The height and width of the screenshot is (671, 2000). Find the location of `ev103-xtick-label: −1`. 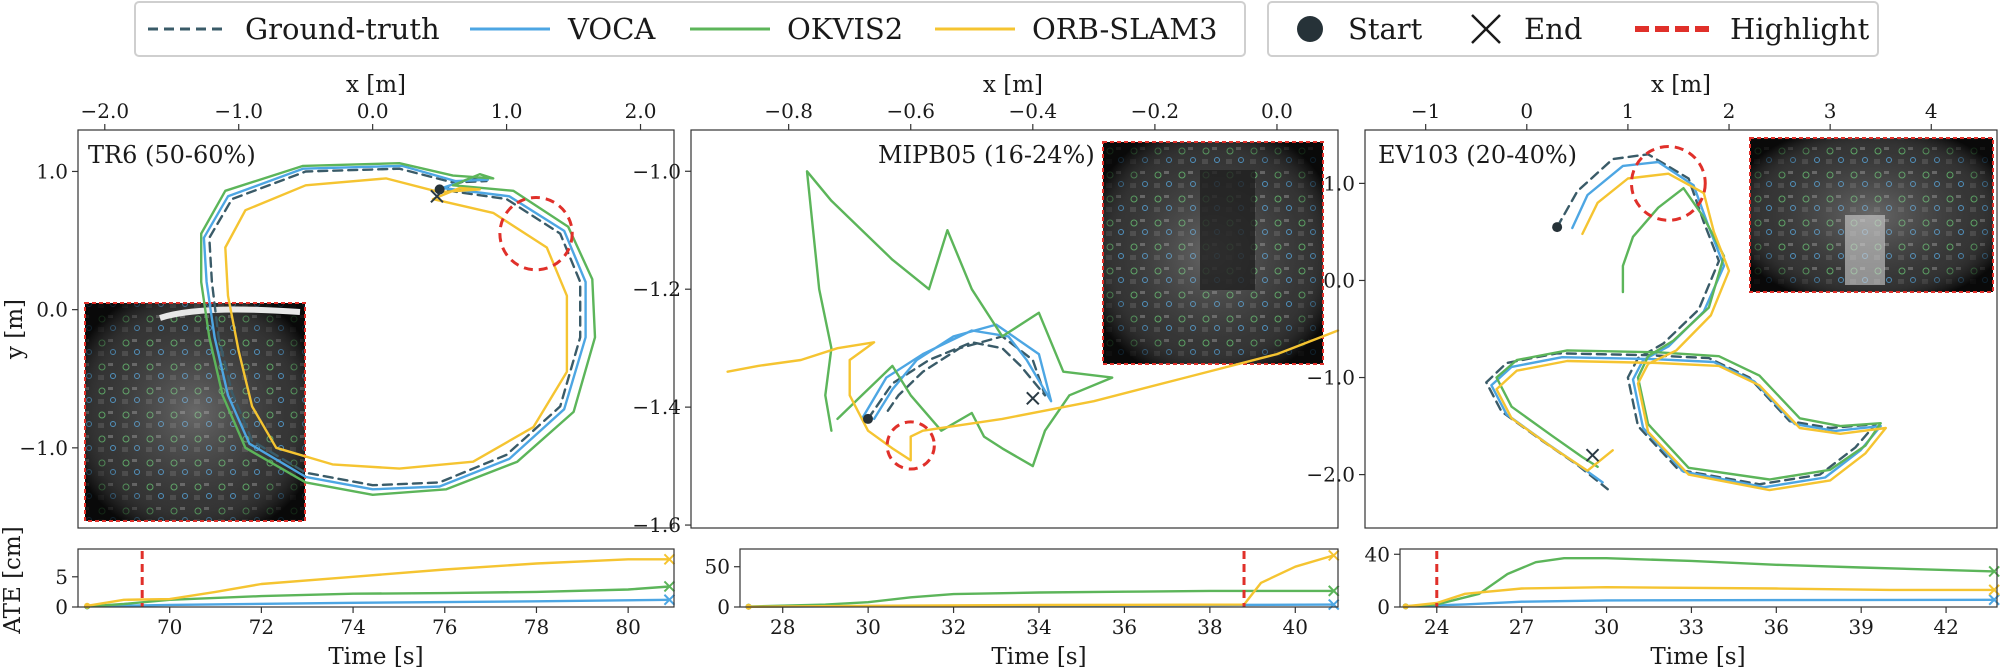

ev103-xtick-label: −1 is located at coordinates (1425, 111).